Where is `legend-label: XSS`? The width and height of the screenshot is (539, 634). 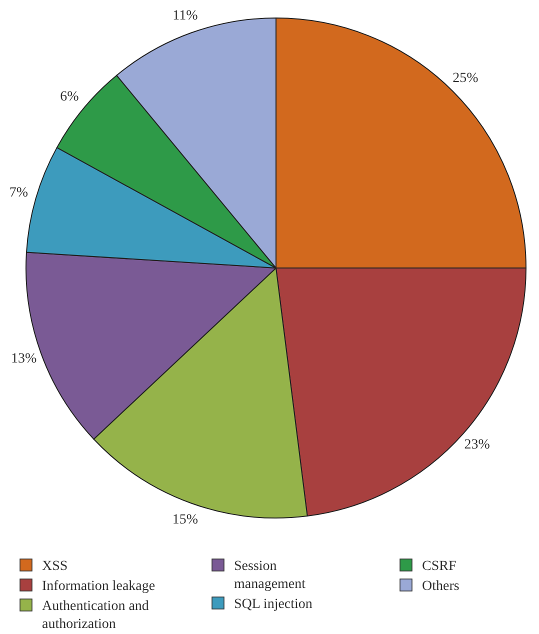 legend-label: XSS is located at coordinates (55, 566).